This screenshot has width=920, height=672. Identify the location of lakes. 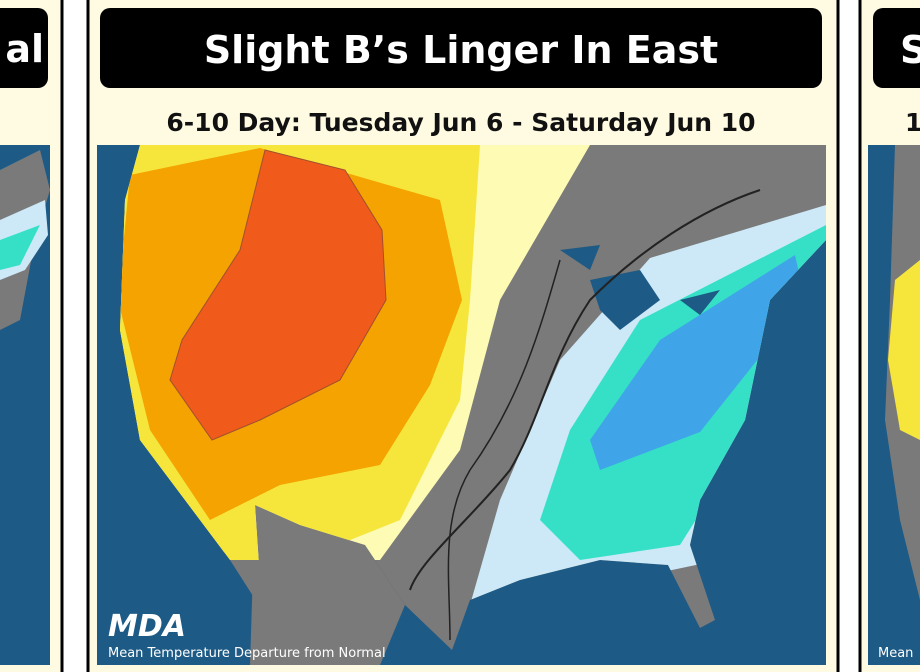
(640, 287).